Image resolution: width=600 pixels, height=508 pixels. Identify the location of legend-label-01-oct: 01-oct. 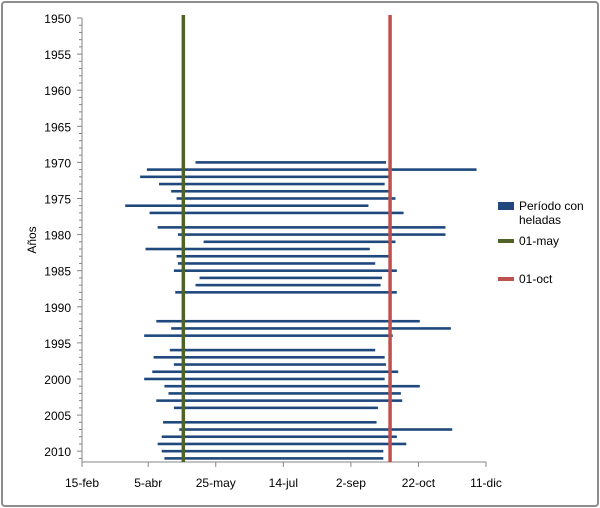
(536, 279).